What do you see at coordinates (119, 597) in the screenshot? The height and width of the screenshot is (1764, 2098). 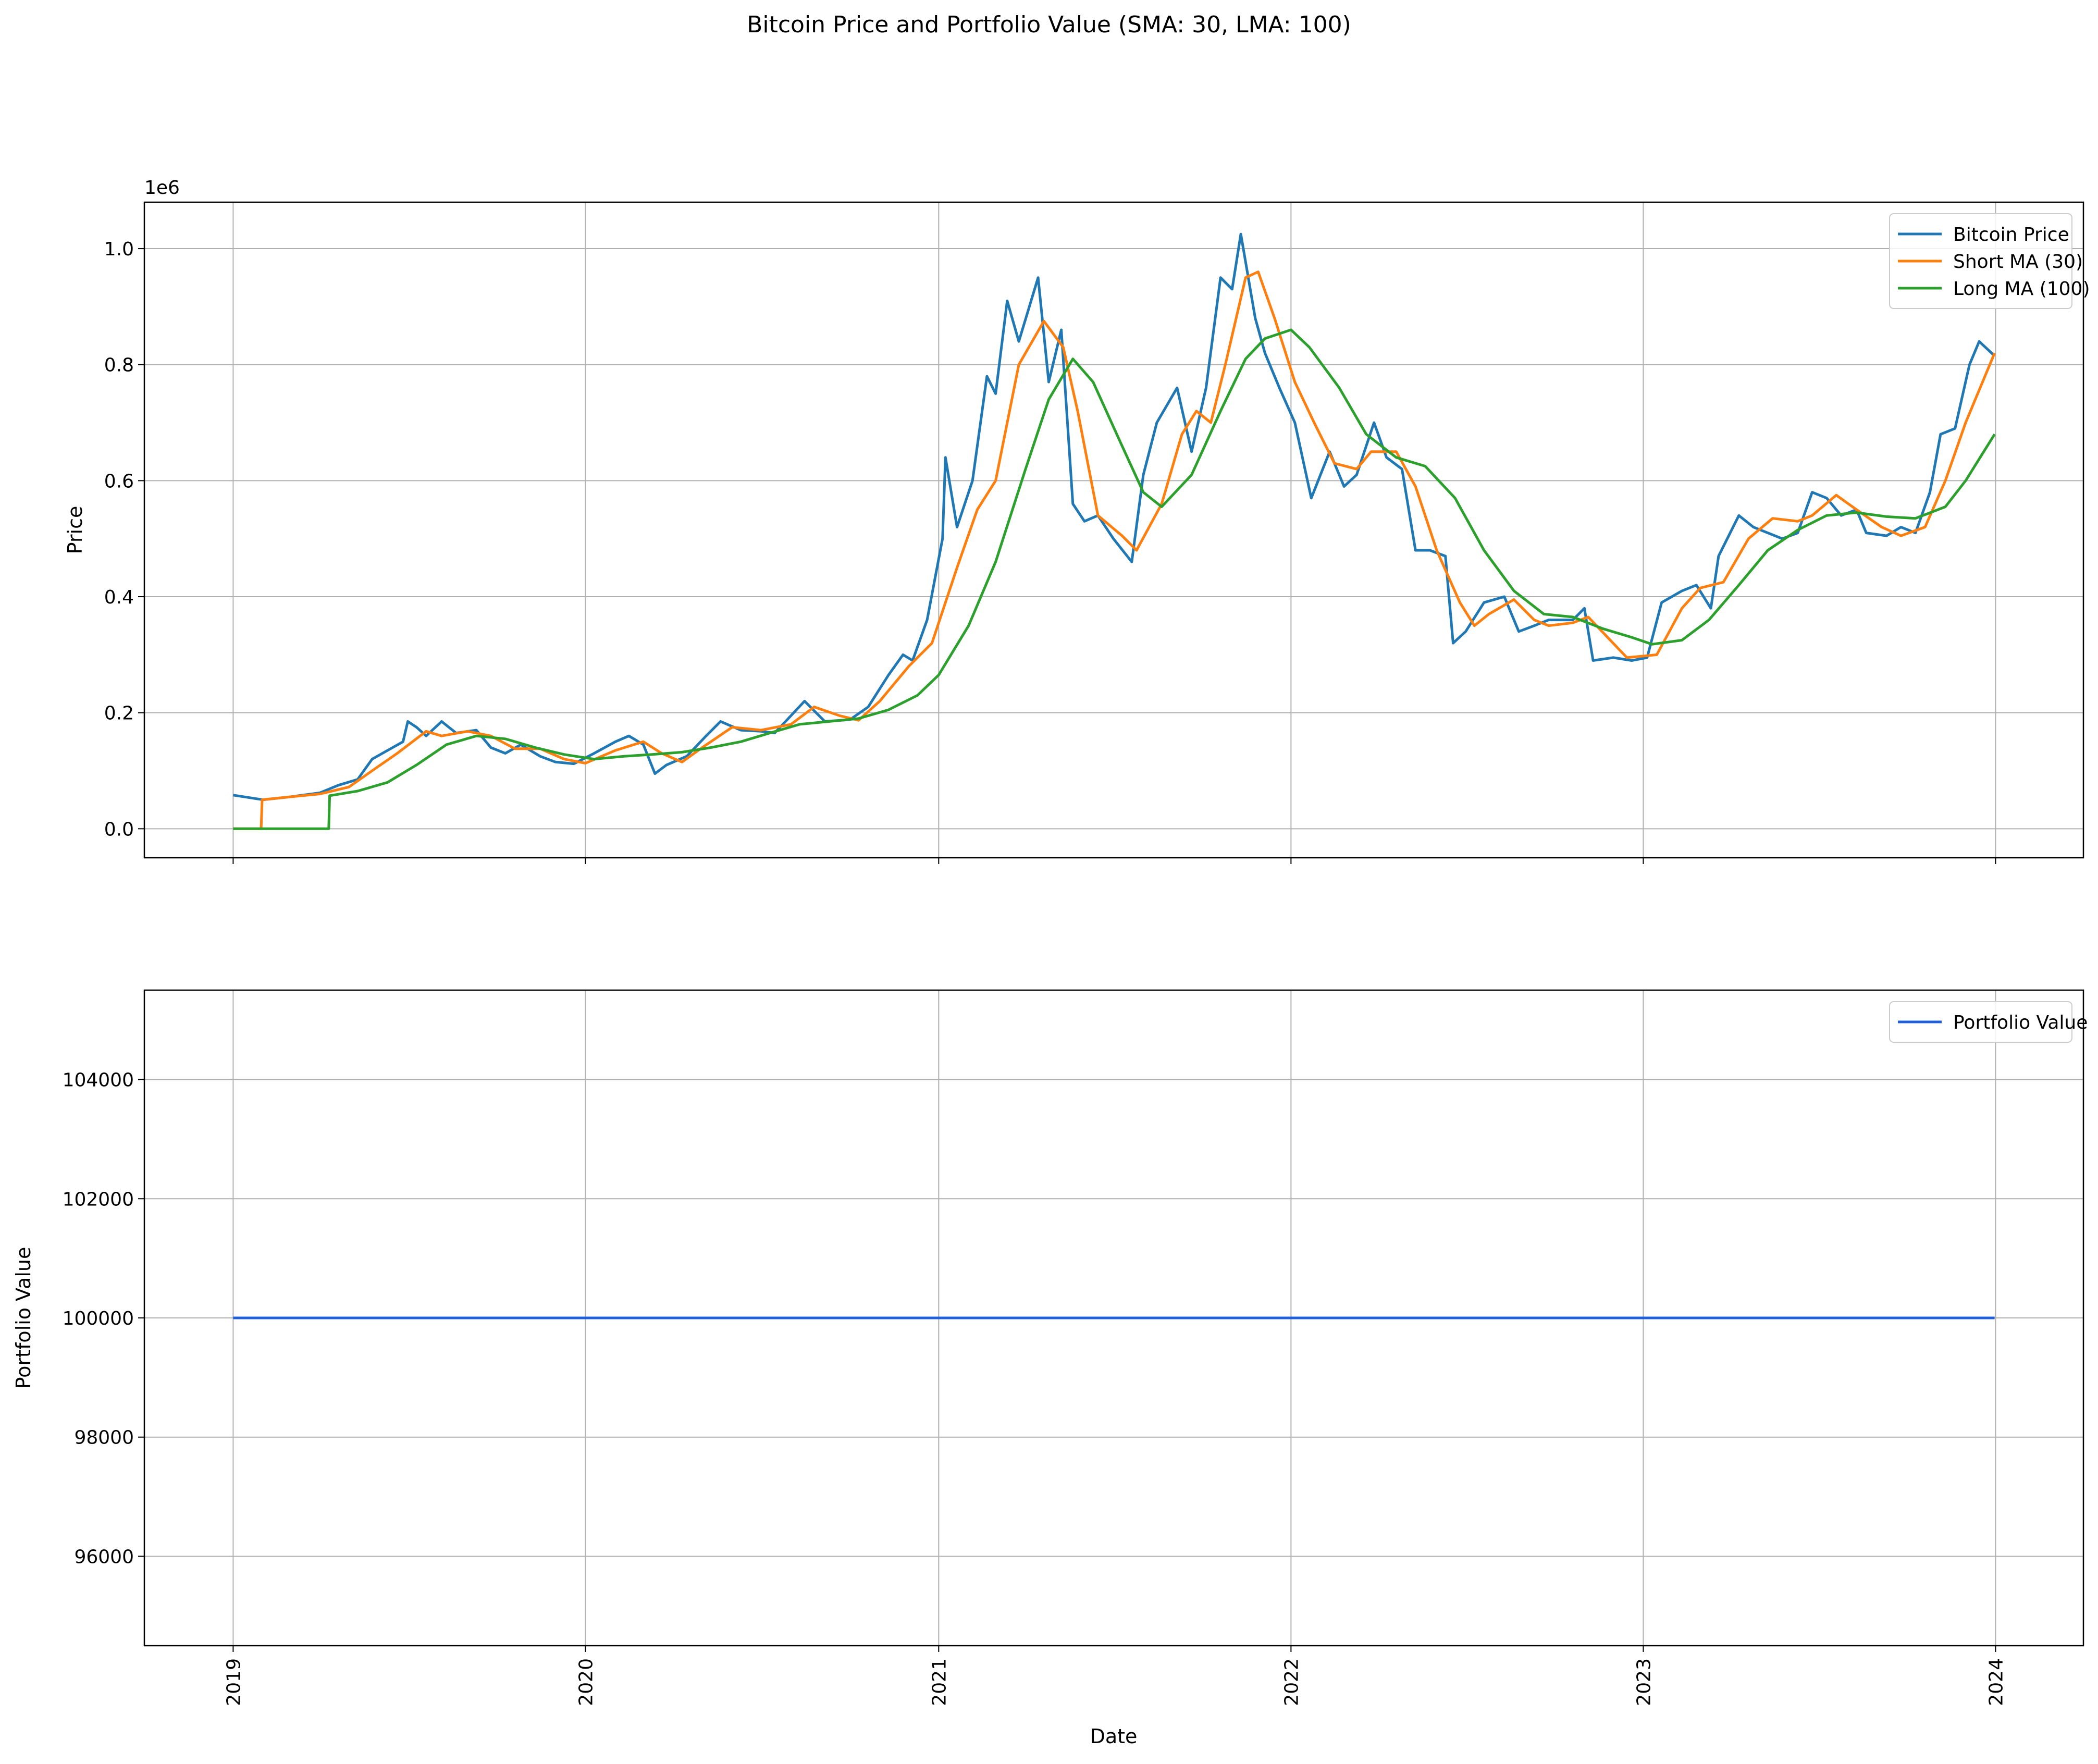 I see `y-tick-label: 0.4` at bounding box center [119, 597].